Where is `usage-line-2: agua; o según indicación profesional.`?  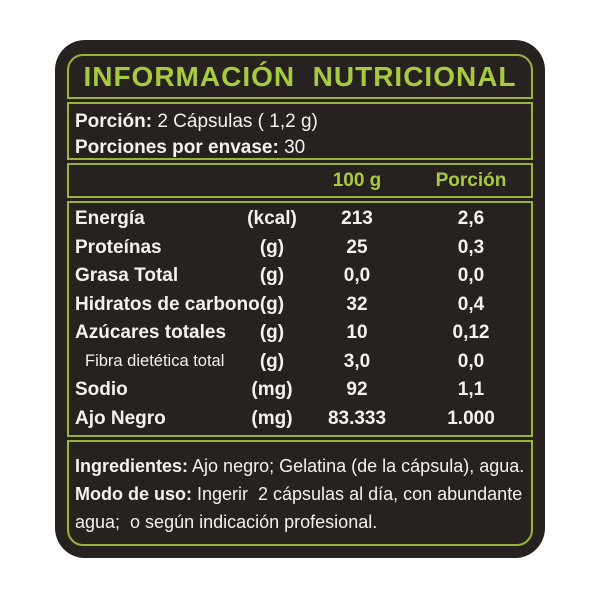 usage-line-2: agua; o según indicación profesional. is located at coordinates (301, 522).